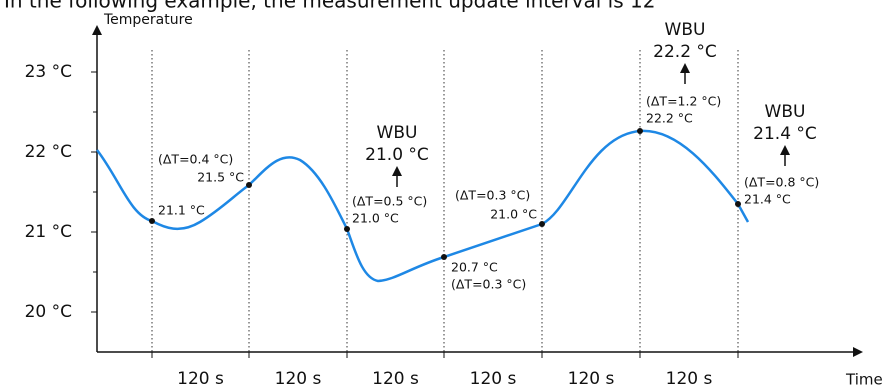  I want to click on point-value: 21.4 °C, so click(767, 199).